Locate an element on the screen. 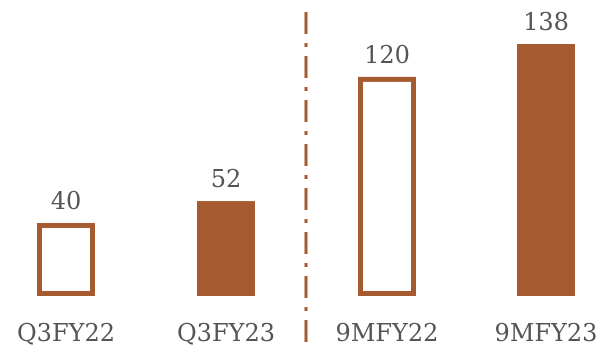 The height and width of the screenshot is (355, 605). category-labels-group: Q3FY22 Q3FY23 9MFY22 9MFY23 is located at coordinates (307, 333).